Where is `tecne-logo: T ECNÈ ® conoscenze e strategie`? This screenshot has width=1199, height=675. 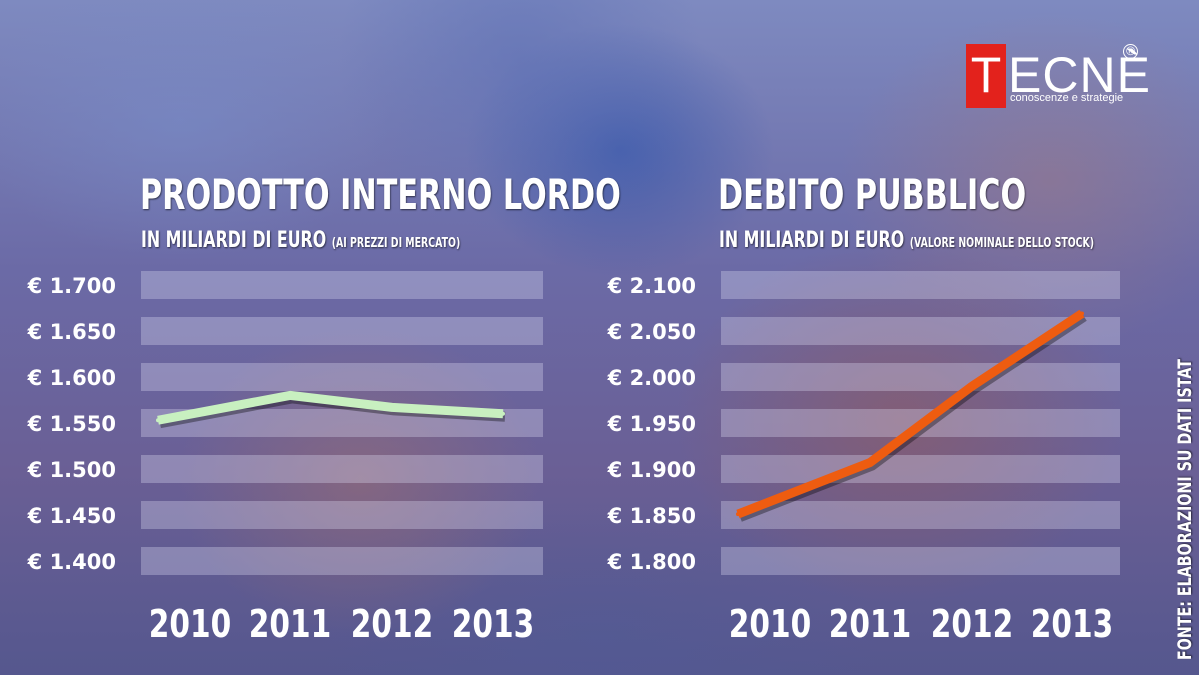 tecne-logo: T ECNÈ ® conoscenze e strategie is located at coordinates (1058, 76).